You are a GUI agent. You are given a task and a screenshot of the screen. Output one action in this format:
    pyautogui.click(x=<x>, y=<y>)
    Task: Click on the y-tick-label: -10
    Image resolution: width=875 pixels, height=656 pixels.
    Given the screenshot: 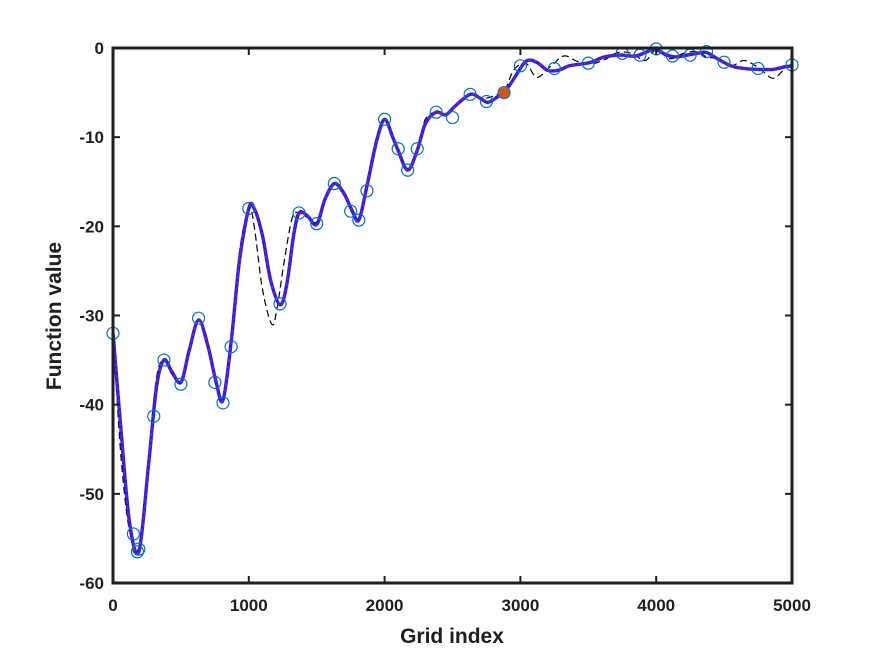 What is the action you would take?
    pyautogui.click(x=91, y=137)
    